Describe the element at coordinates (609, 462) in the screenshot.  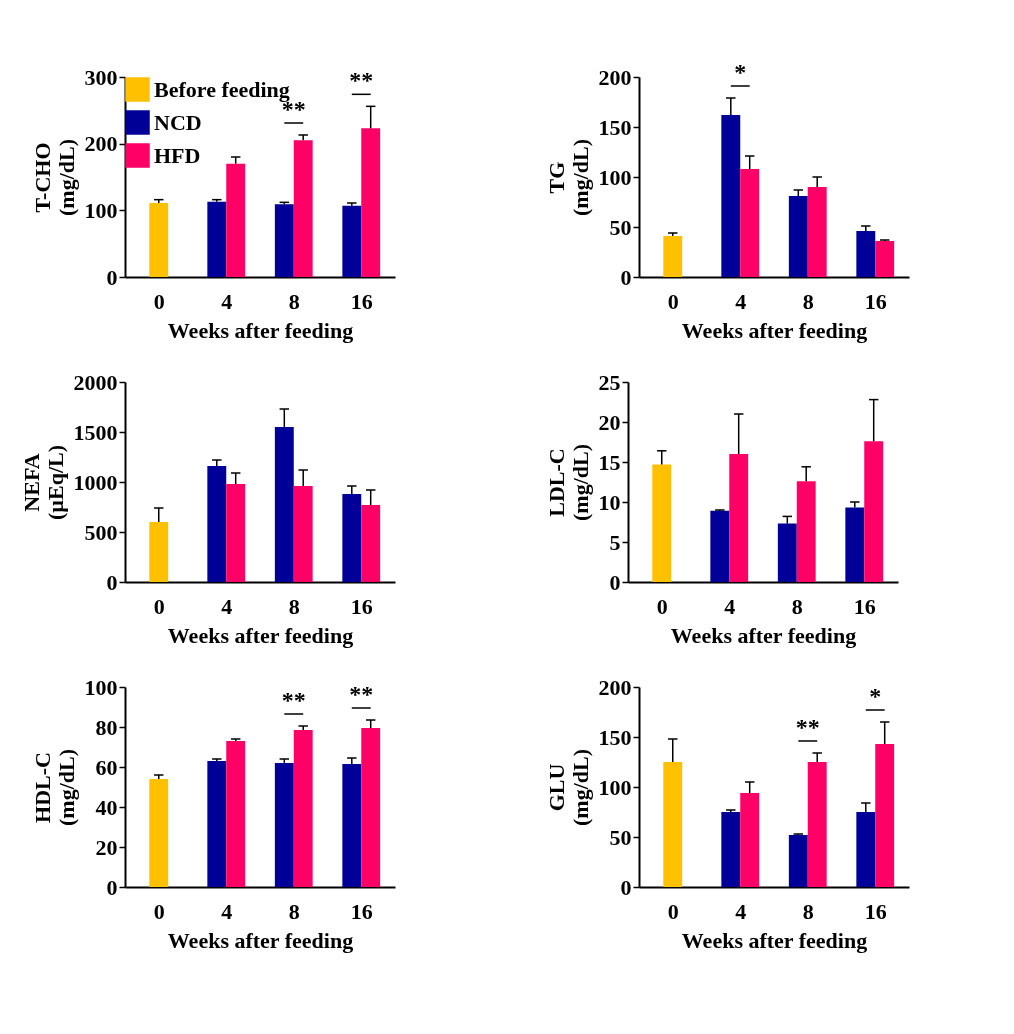
I see `y-tick-label: 15` at that location.